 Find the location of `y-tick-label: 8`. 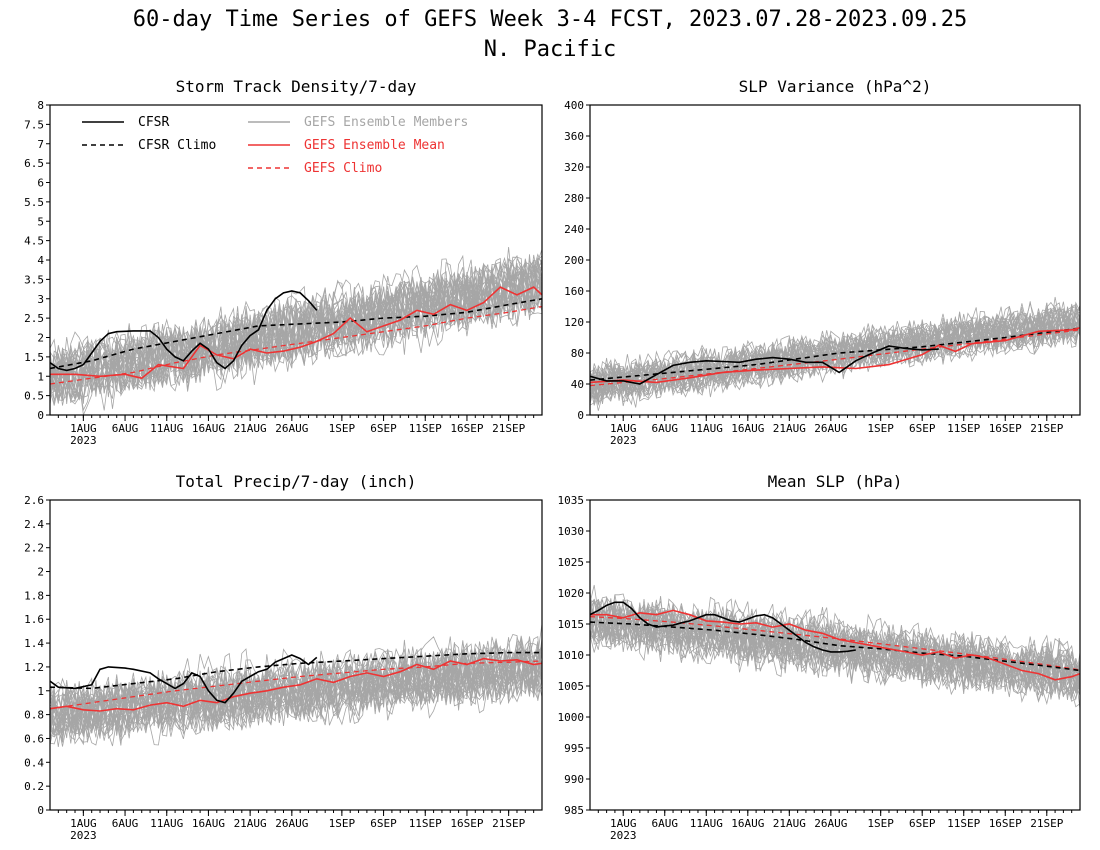

y-tick-label: 8 is located at coordinates (40, 105).